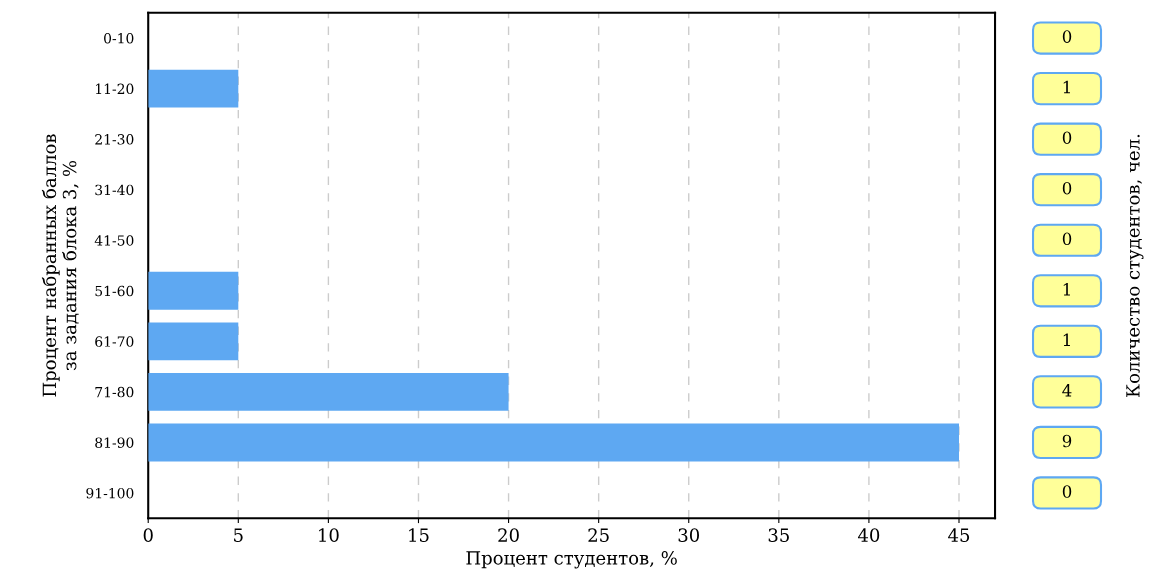 The width and height of the screenshot is (1149, 581). What do you see at coordinates (868, 535) in the screenshot?
I see `x-tick-label: 40` at bounding box center [868, 535].